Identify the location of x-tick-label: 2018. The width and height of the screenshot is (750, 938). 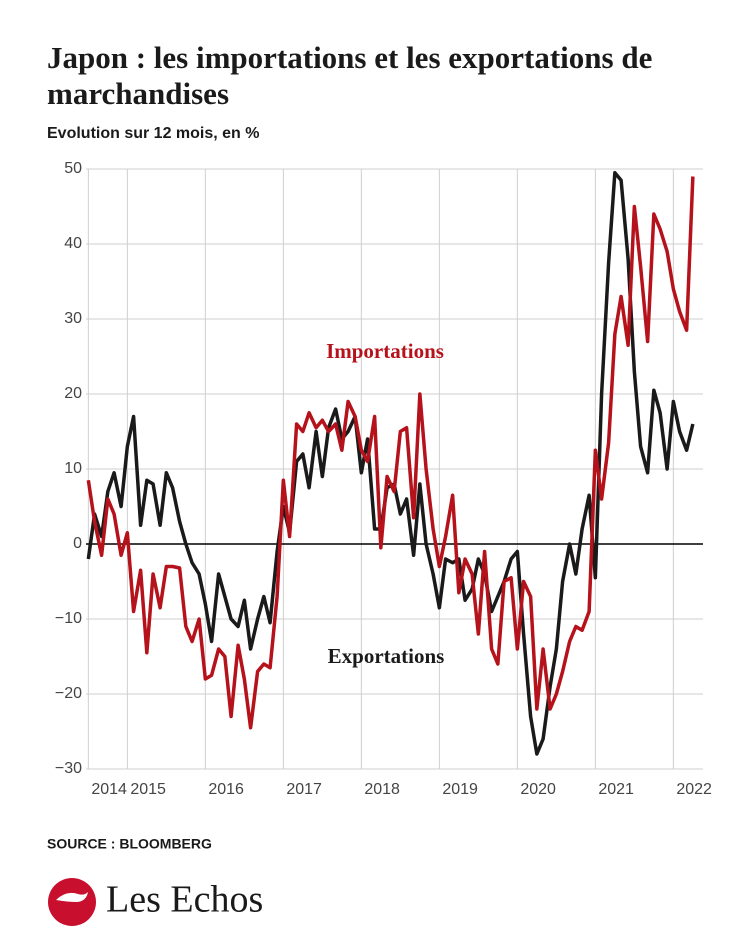
(382, 789).